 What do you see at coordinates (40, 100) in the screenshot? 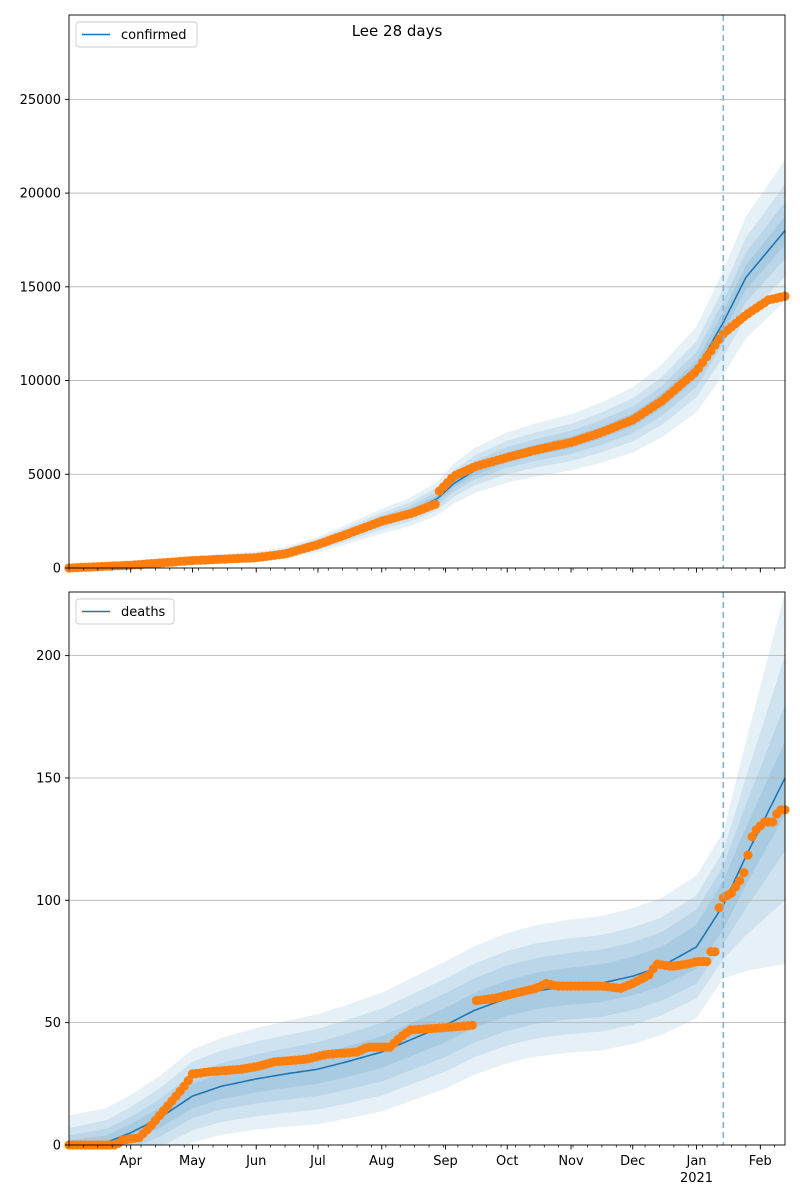
I see `y-tick-label: 25000` at bounding box center [40, 100].